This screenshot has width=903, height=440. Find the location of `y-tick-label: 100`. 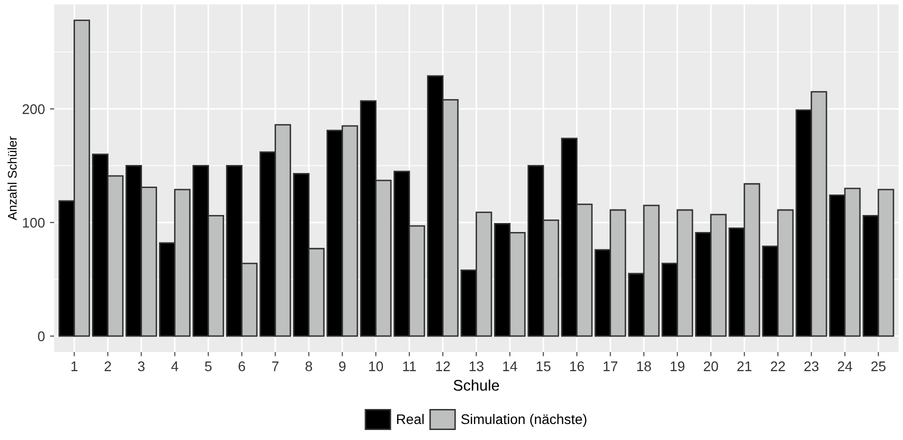

y-tick-label: 100 is located at coordinates (34, 223).